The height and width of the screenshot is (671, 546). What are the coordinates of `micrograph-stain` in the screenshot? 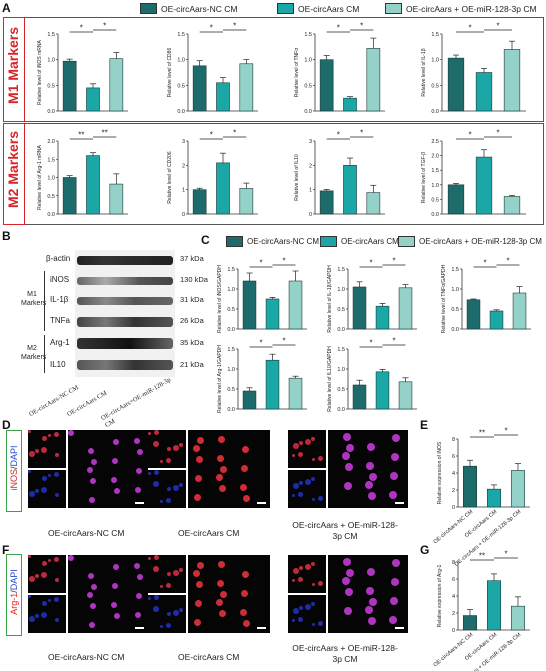 It's located at (307, 449).